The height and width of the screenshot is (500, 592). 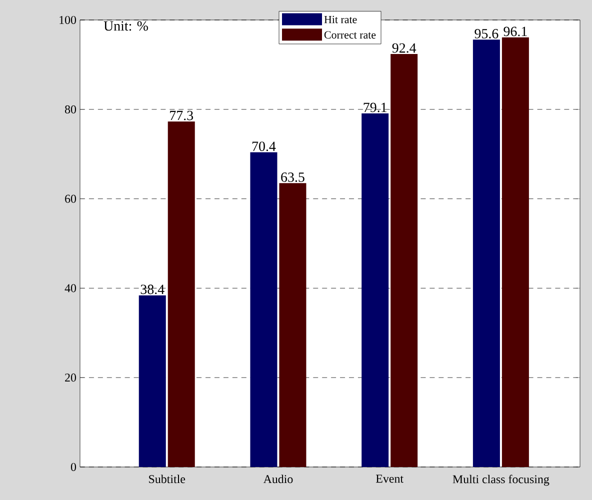 I want to click on y-tick-label: 0, so click(x=73, y=467).